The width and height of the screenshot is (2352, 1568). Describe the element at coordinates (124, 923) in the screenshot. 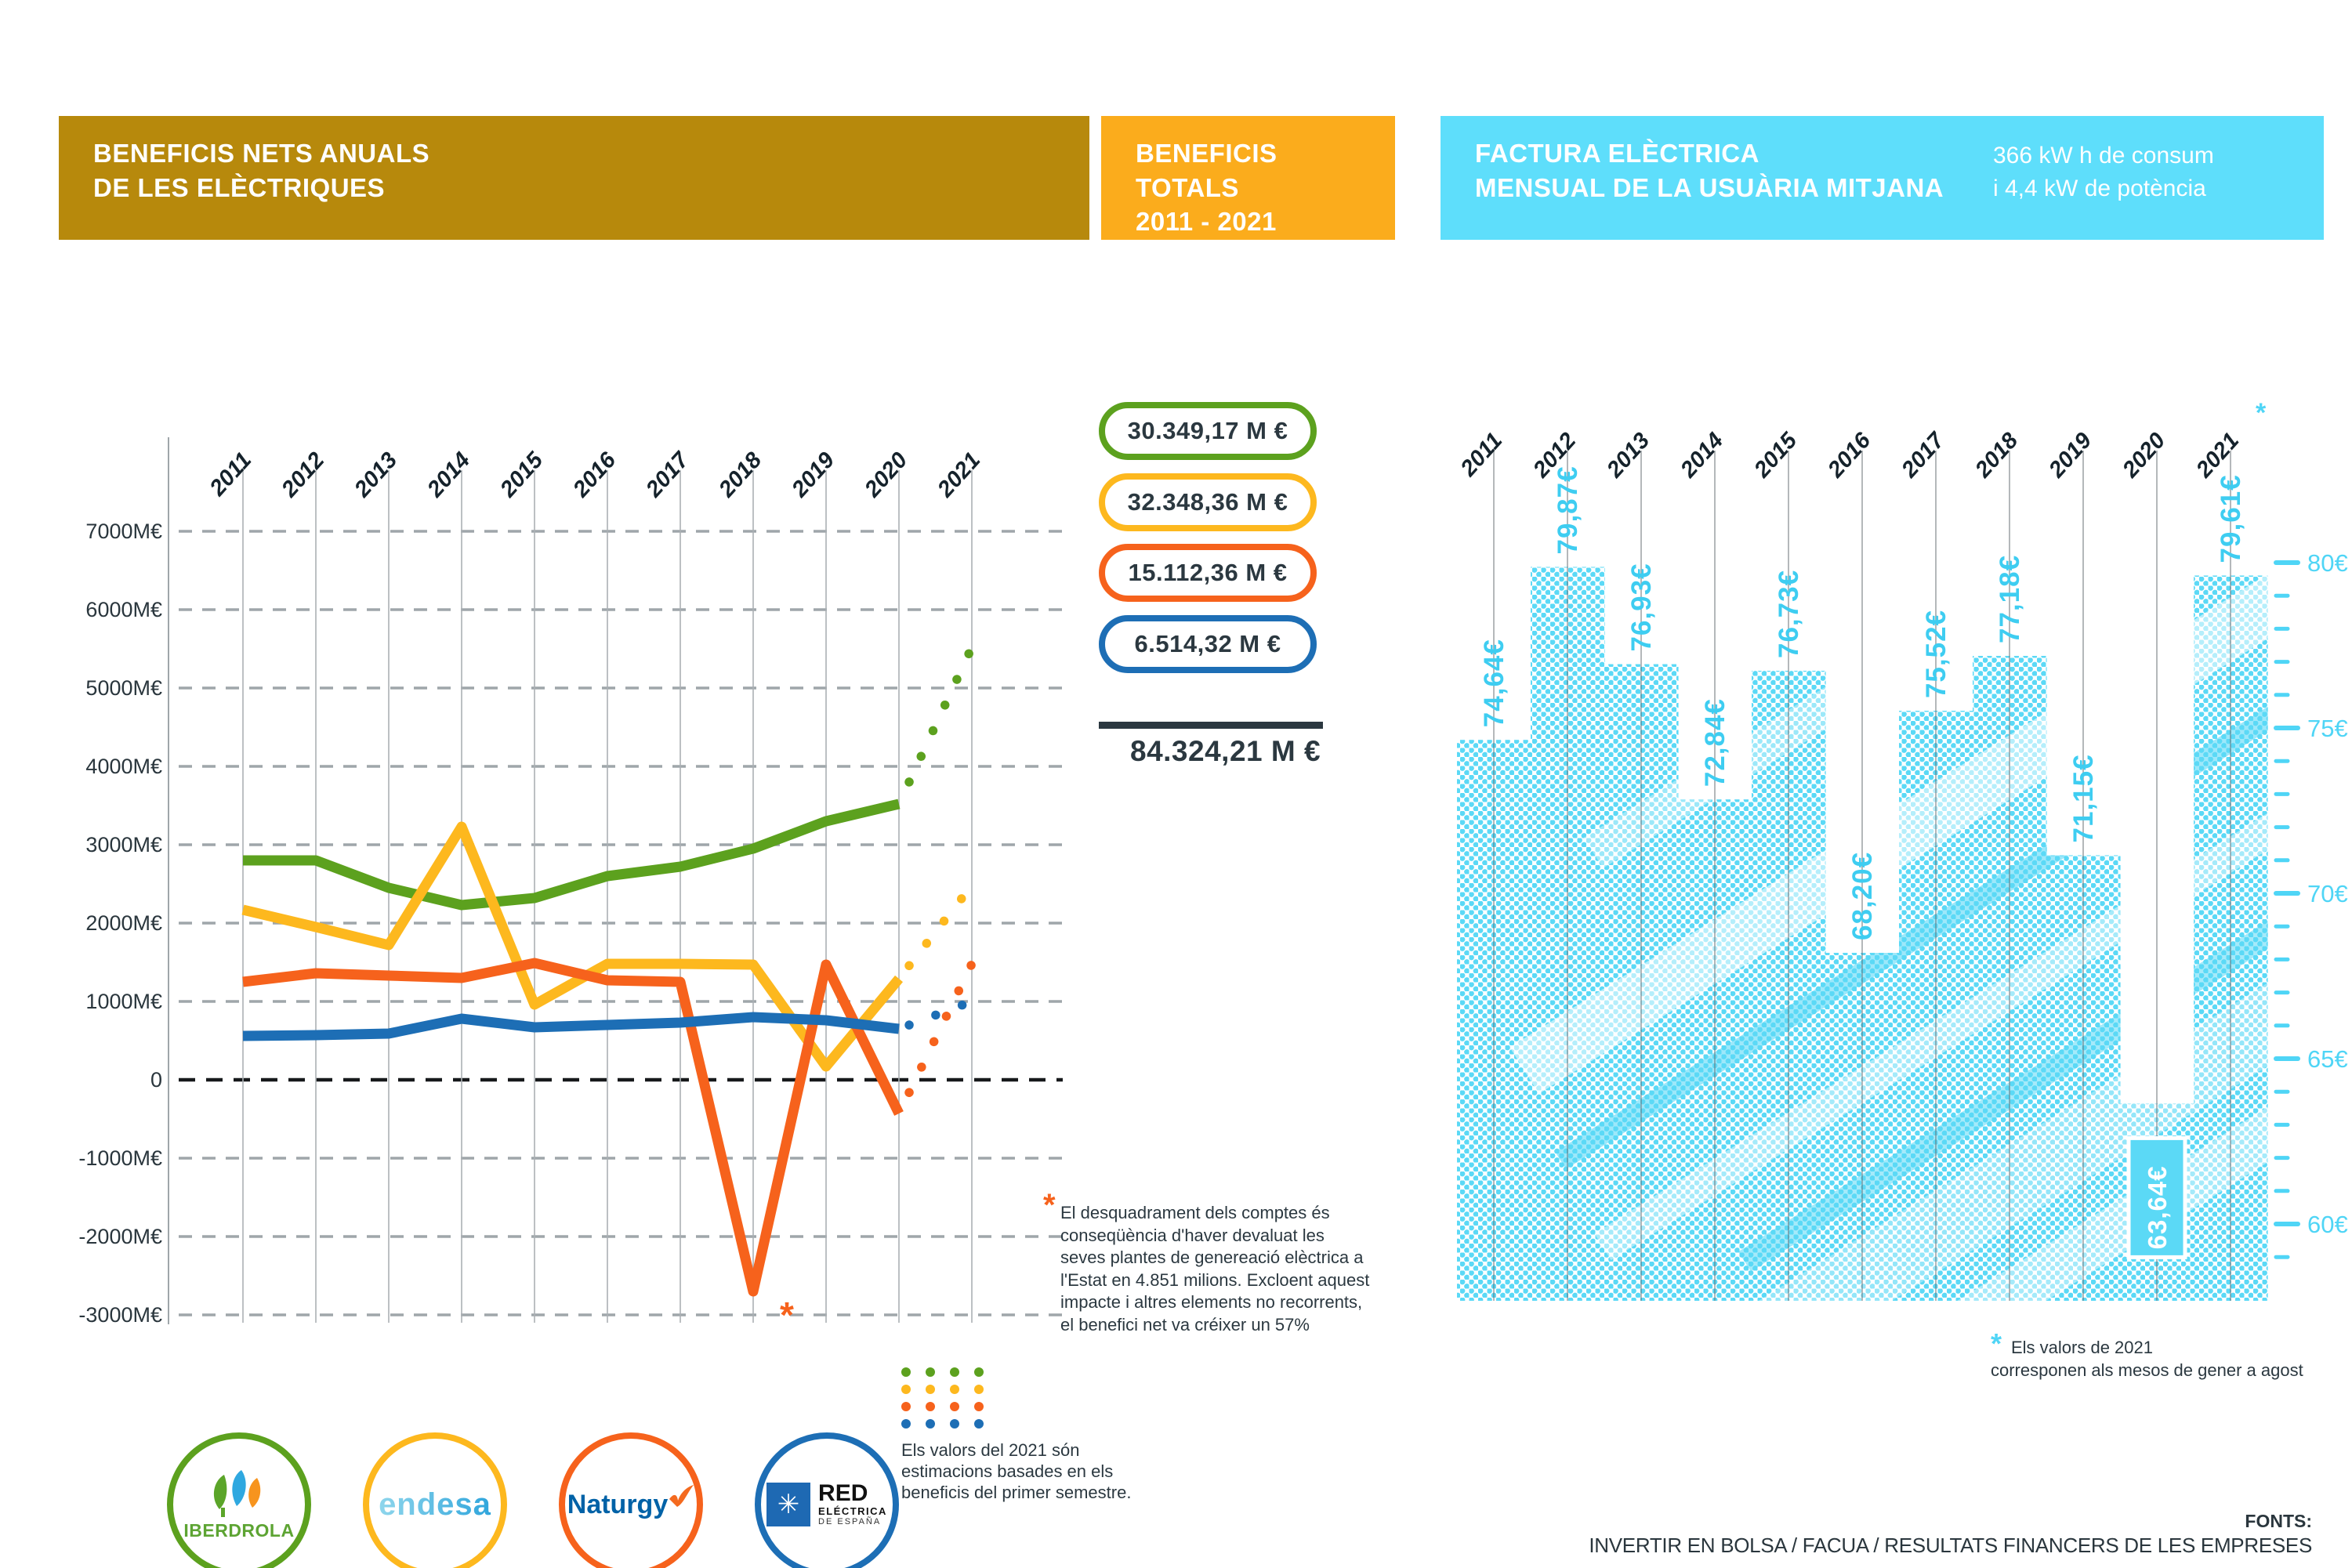

I see `y-axis-label: 2000M€` at that location.